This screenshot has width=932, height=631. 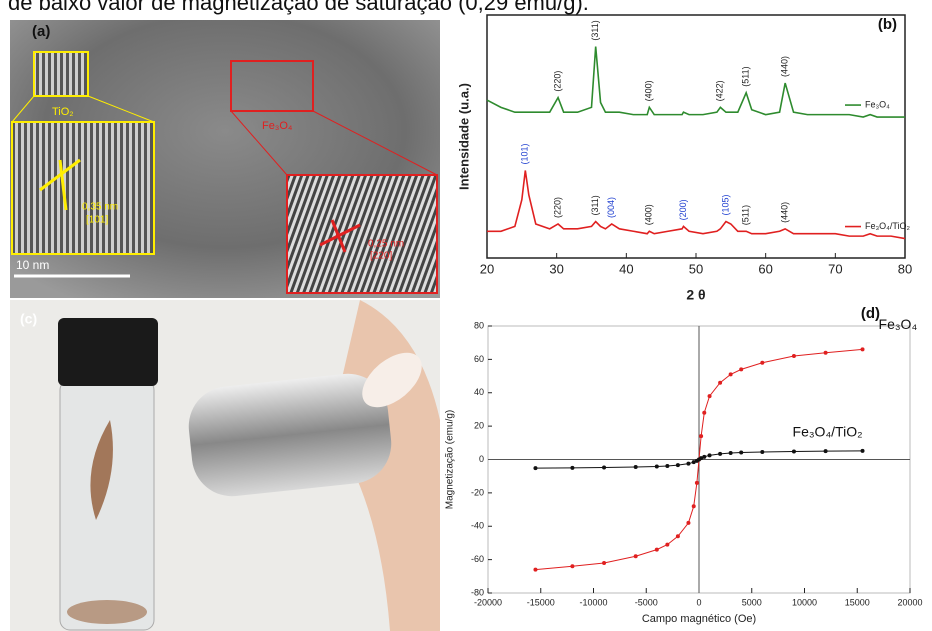 What do you see at coordinates (556, 268) in the screenshot?
I see `x-tick-label: 30` at bounding box center [556, 268].